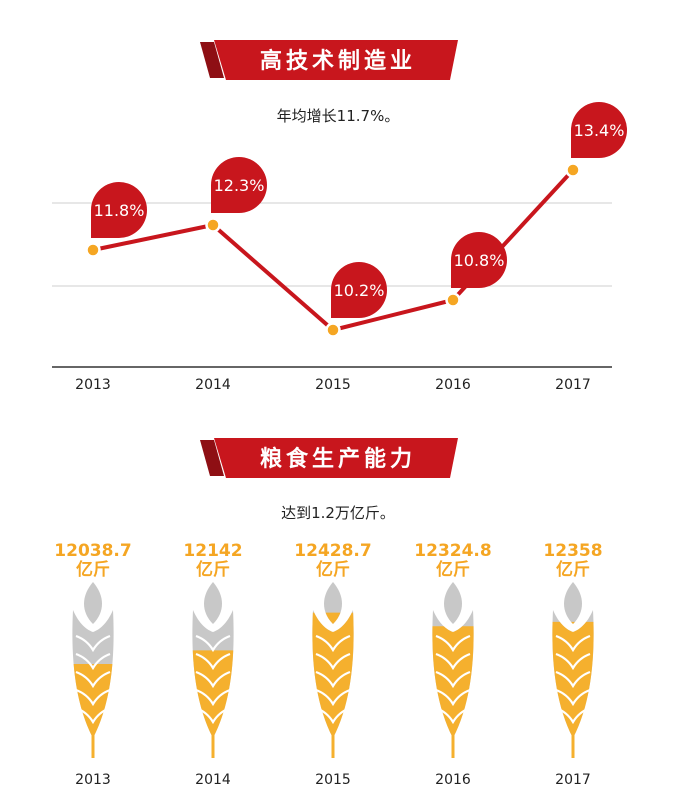 This screenshot has height=810, width=676. I want to click on line-point-2014, so click(213, 225).